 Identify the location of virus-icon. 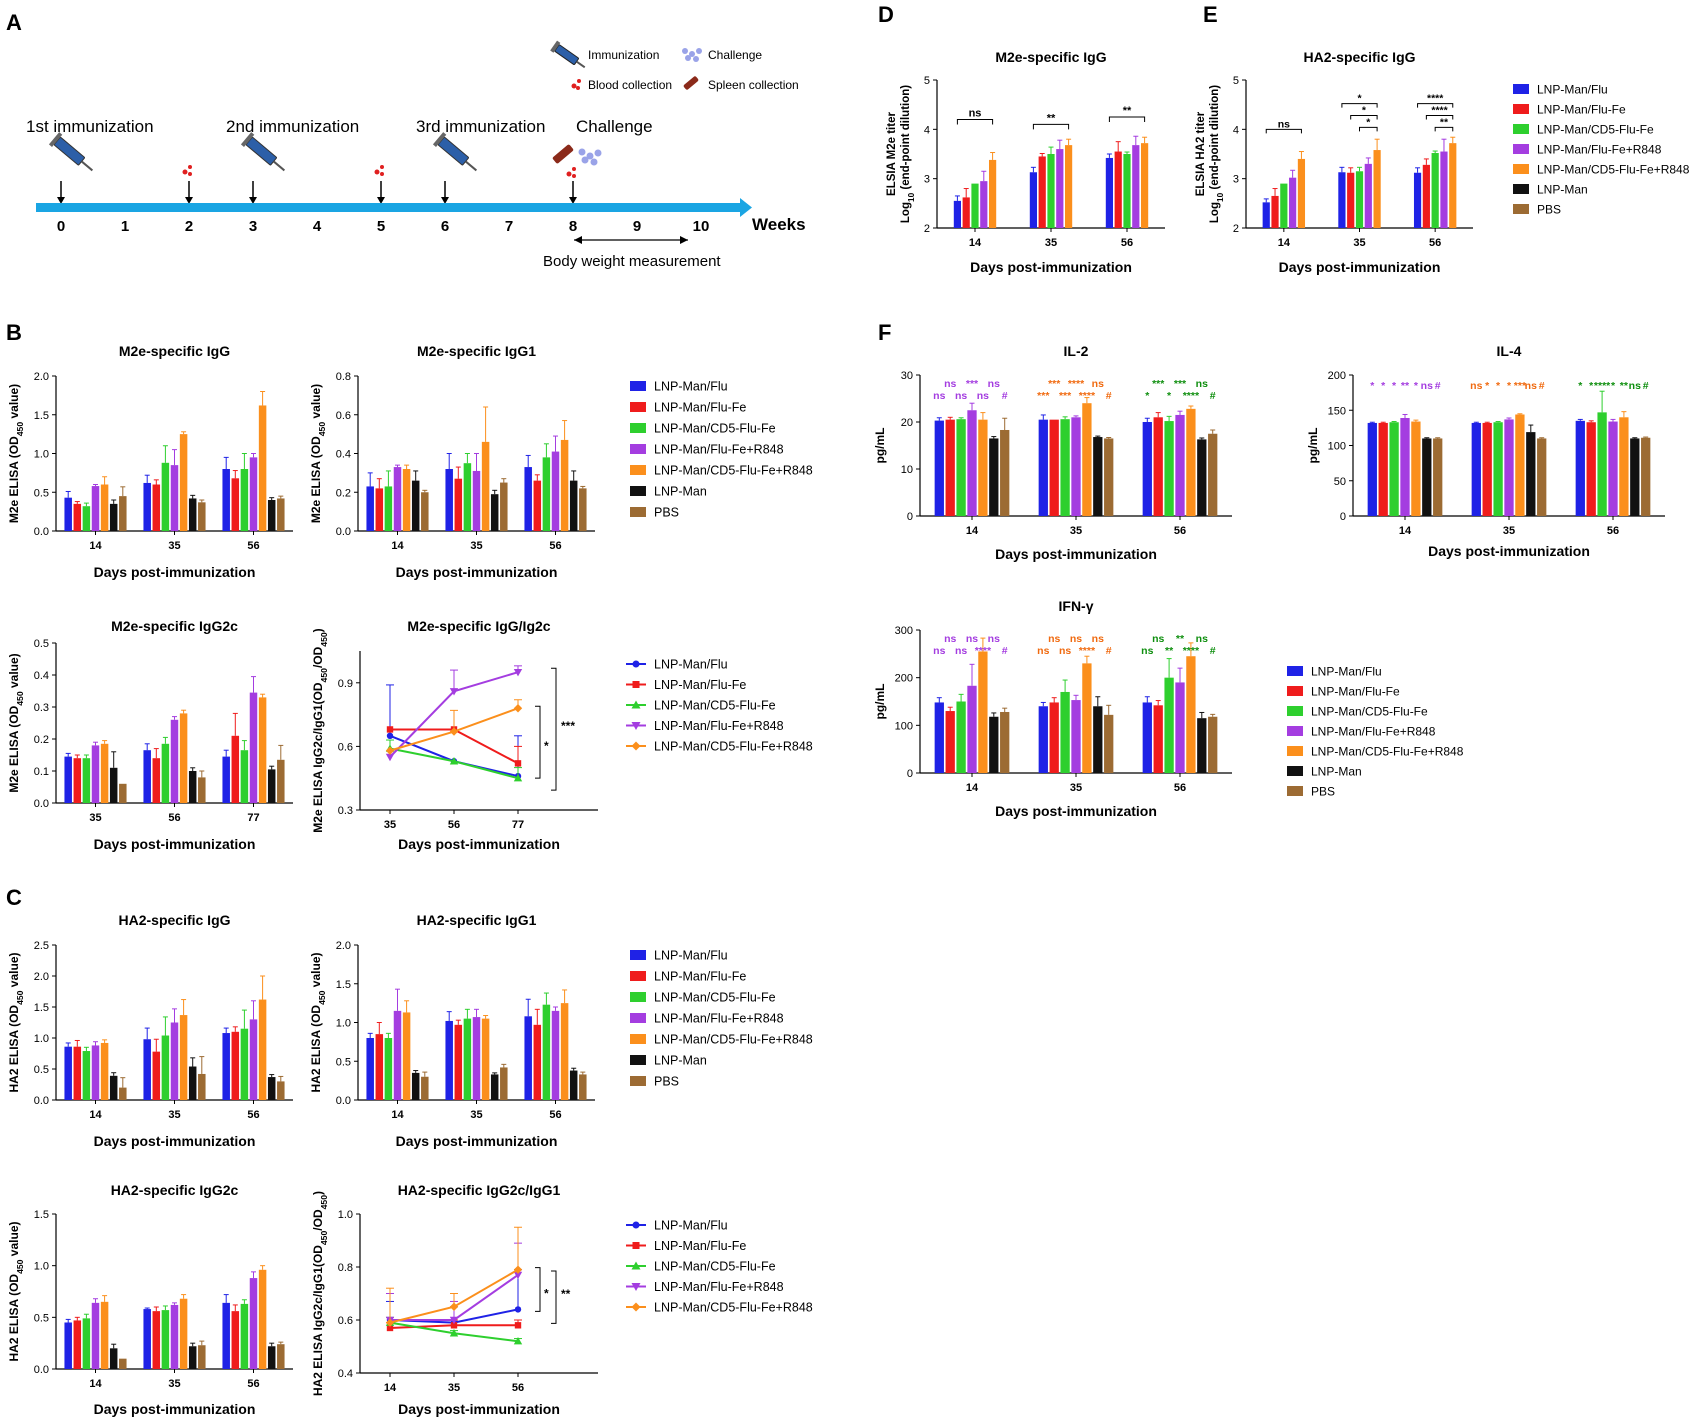
(692, 55).